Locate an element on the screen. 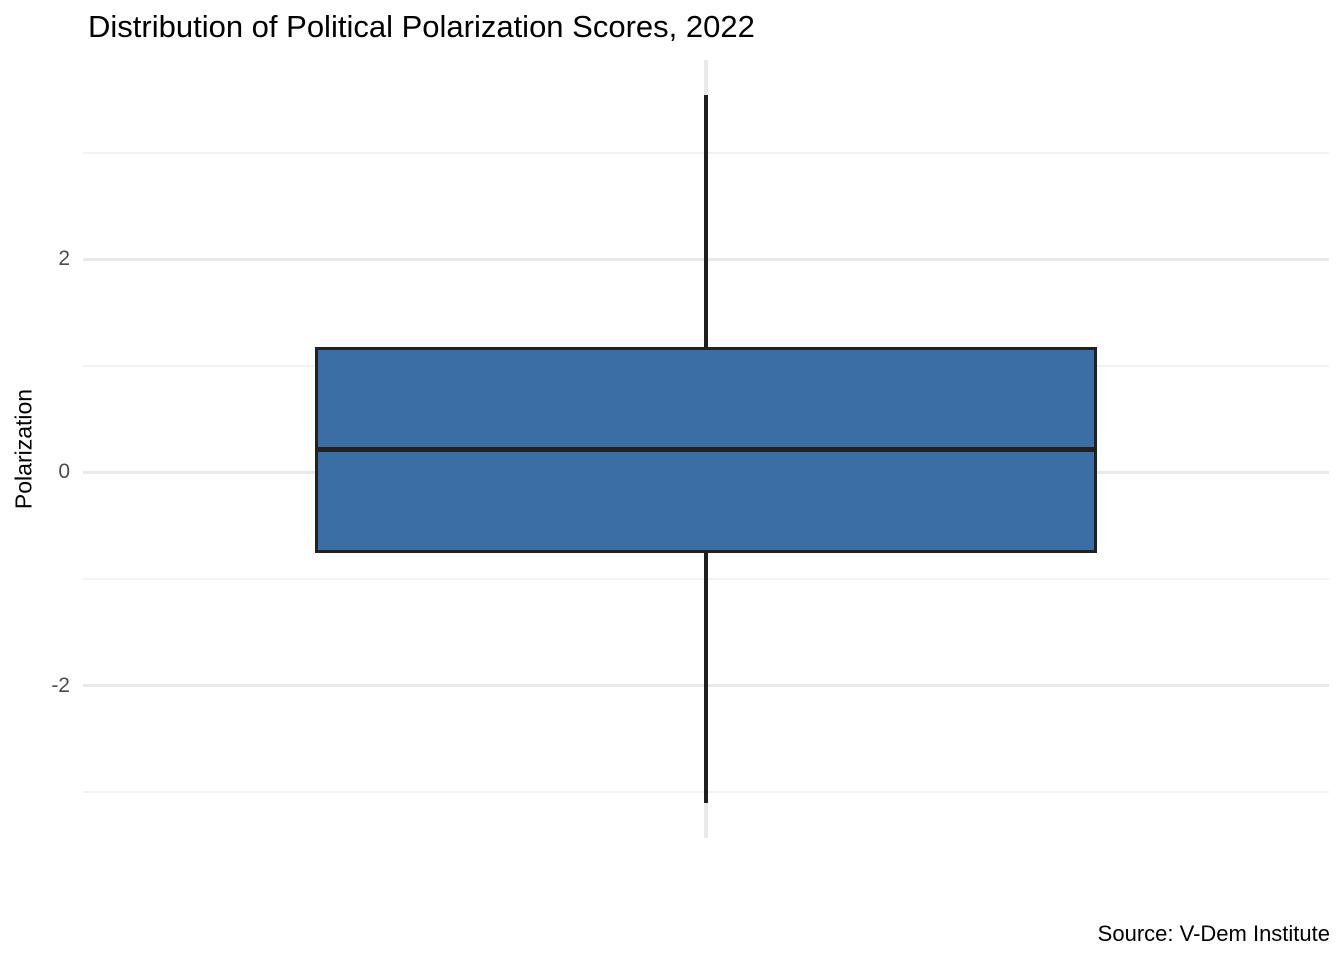  upper-whisker is located at coordinates (706, 222).